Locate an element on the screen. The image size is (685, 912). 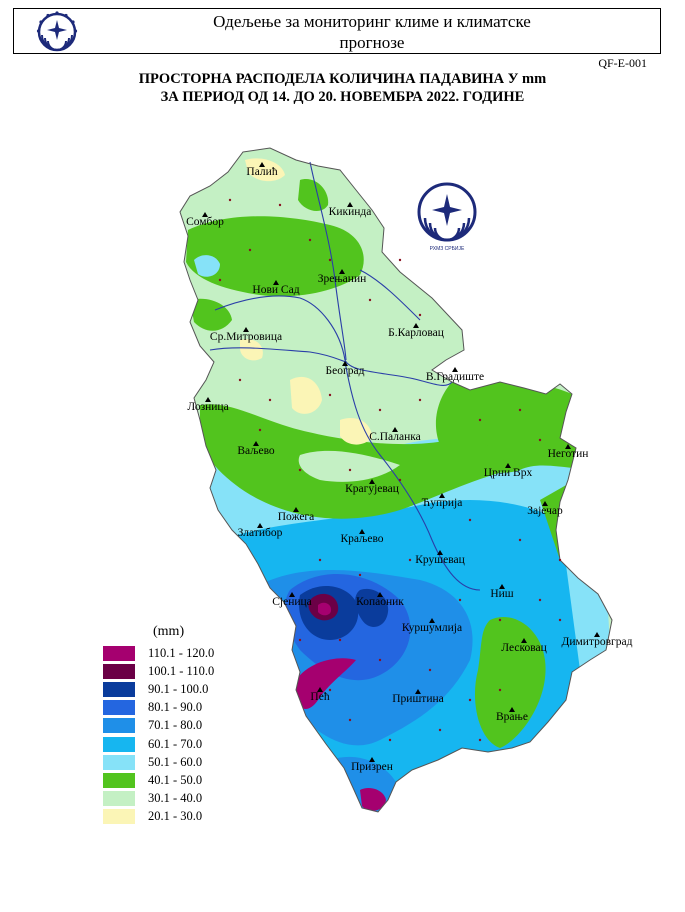
city-label-crni-vrh: Црни Врх is located at coordinates (508, 473).